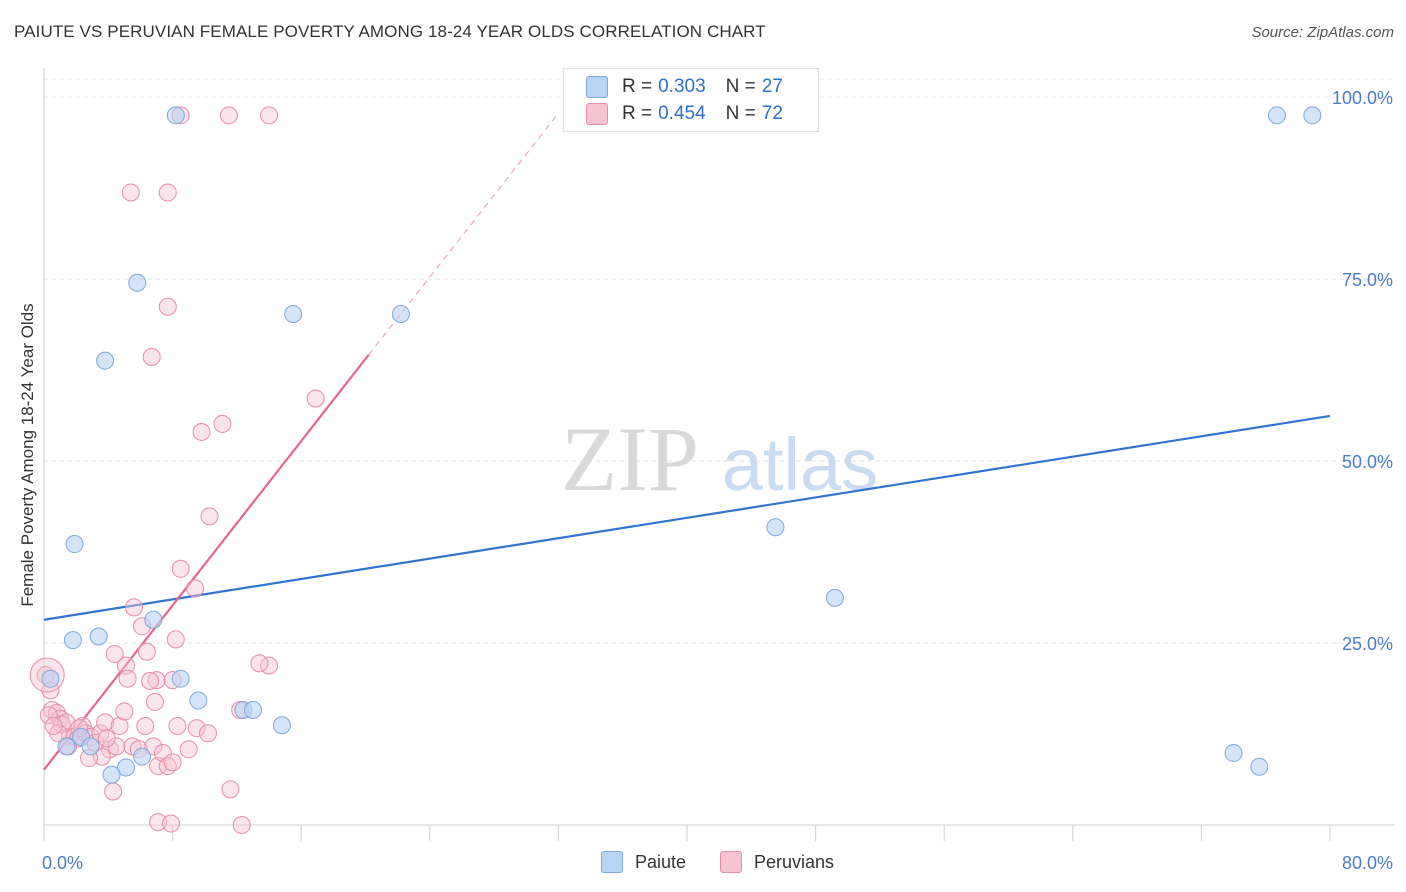  I want to click on series-legend: Paiute Peruvians, so click(703, 864).